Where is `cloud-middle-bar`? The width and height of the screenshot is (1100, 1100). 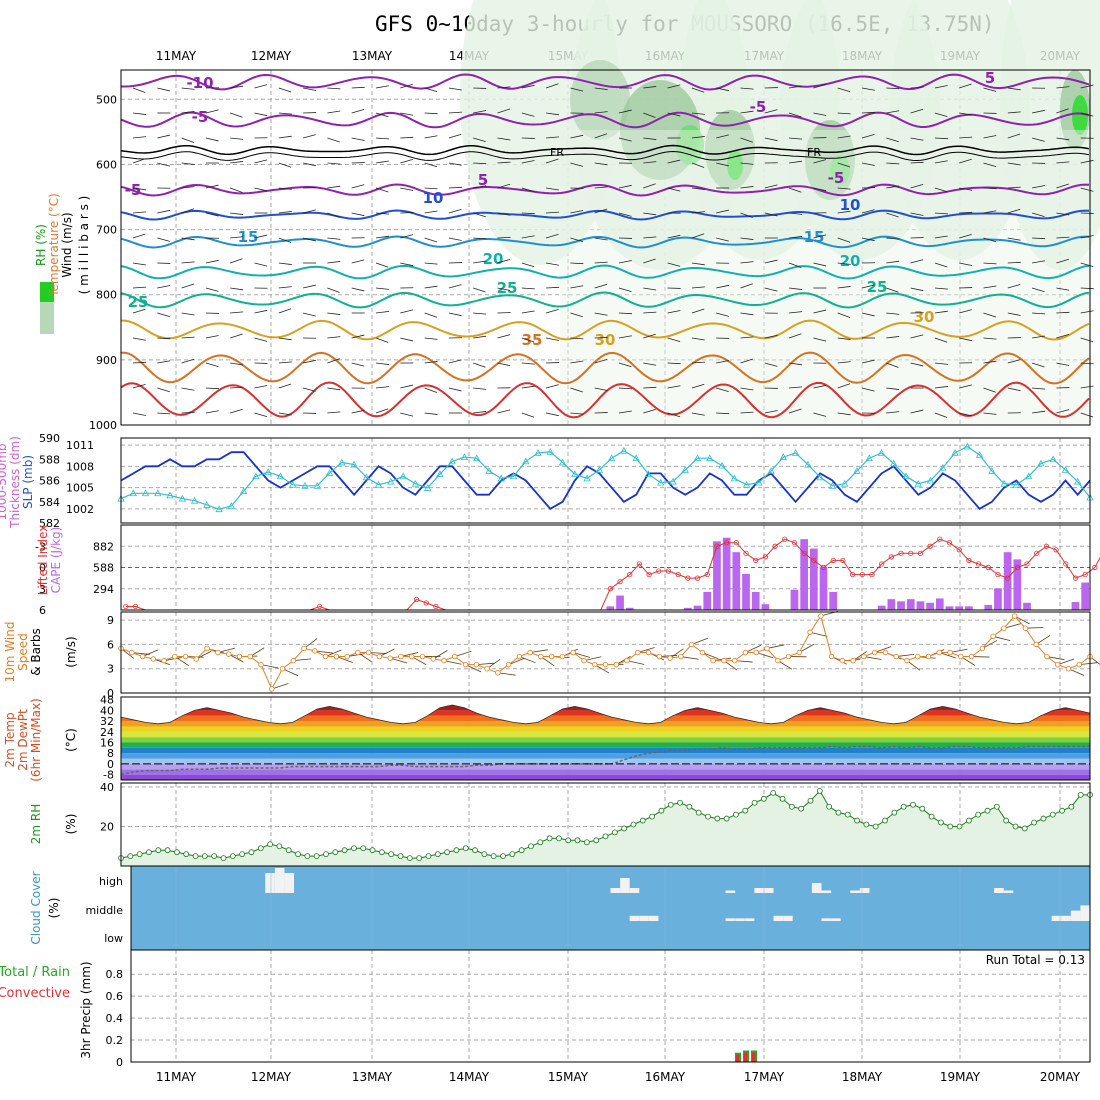 cloud-middle-bar is located at coordinates (788, 918).